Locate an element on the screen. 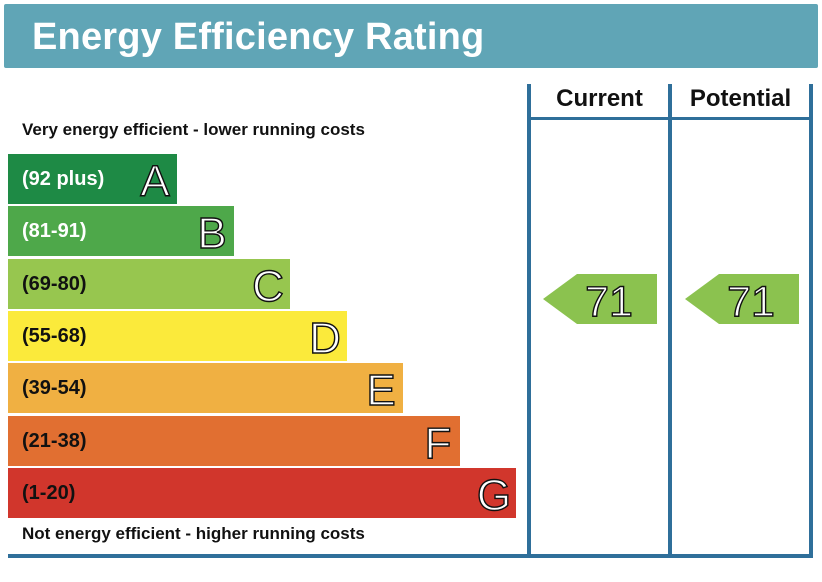 The height and width of the screenshot is (582, 822). frame-middle-line is located at coordinates (670, 321).